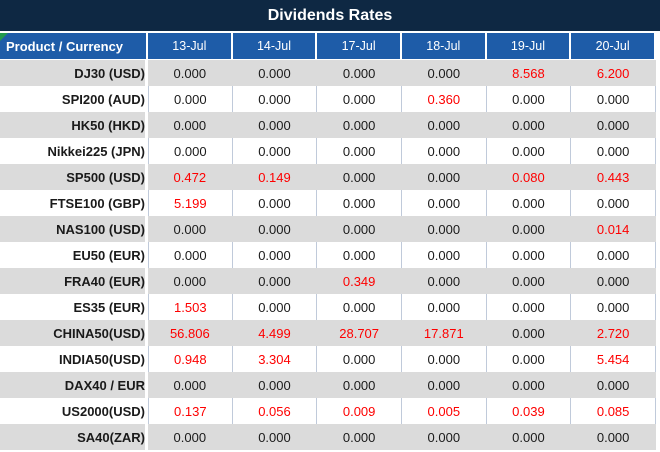 Image resolution: width=660 pixels, height=452 pixels. Describe the element at coordinates (74, 99) in the screenshot. I see `product-cell: SPI200 (AUD)` at that location.